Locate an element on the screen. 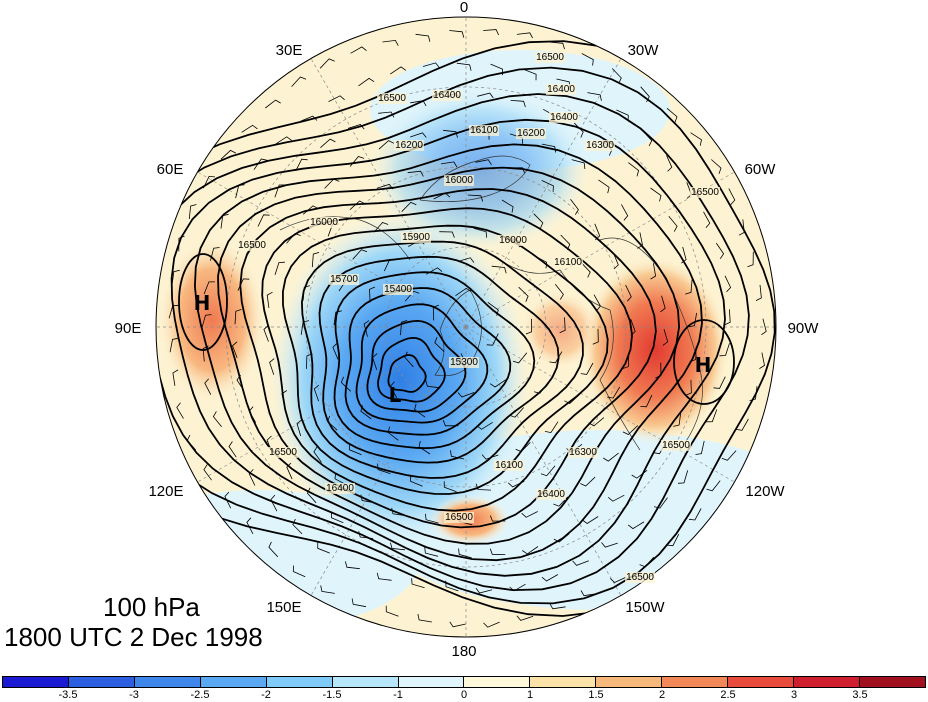  contour-label: 15400 is located at coordinates (398, 289).